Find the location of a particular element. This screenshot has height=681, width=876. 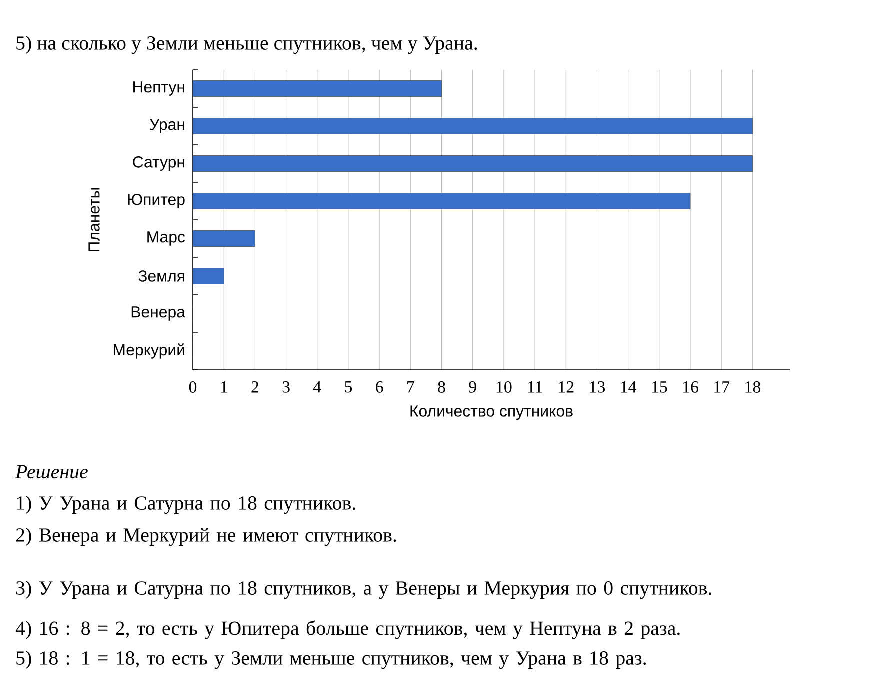

y-tick-label: Уран is located at coordinates (167, 126).